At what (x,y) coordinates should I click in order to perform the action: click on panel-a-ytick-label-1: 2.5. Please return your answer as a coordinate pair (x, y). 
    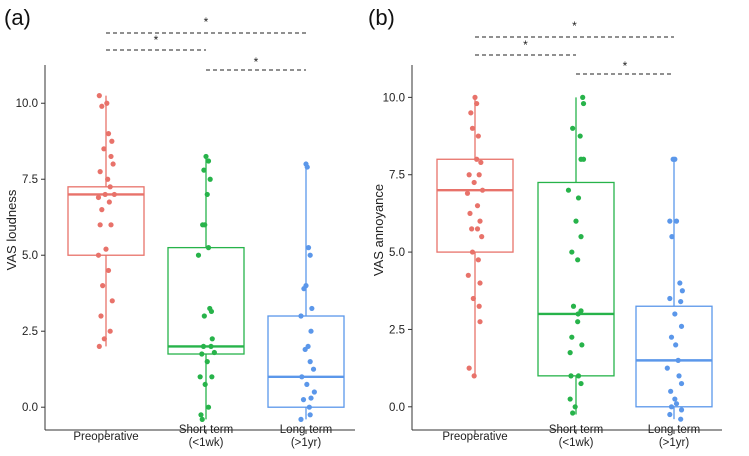
    Looking at the image, I should click on (30, 332).